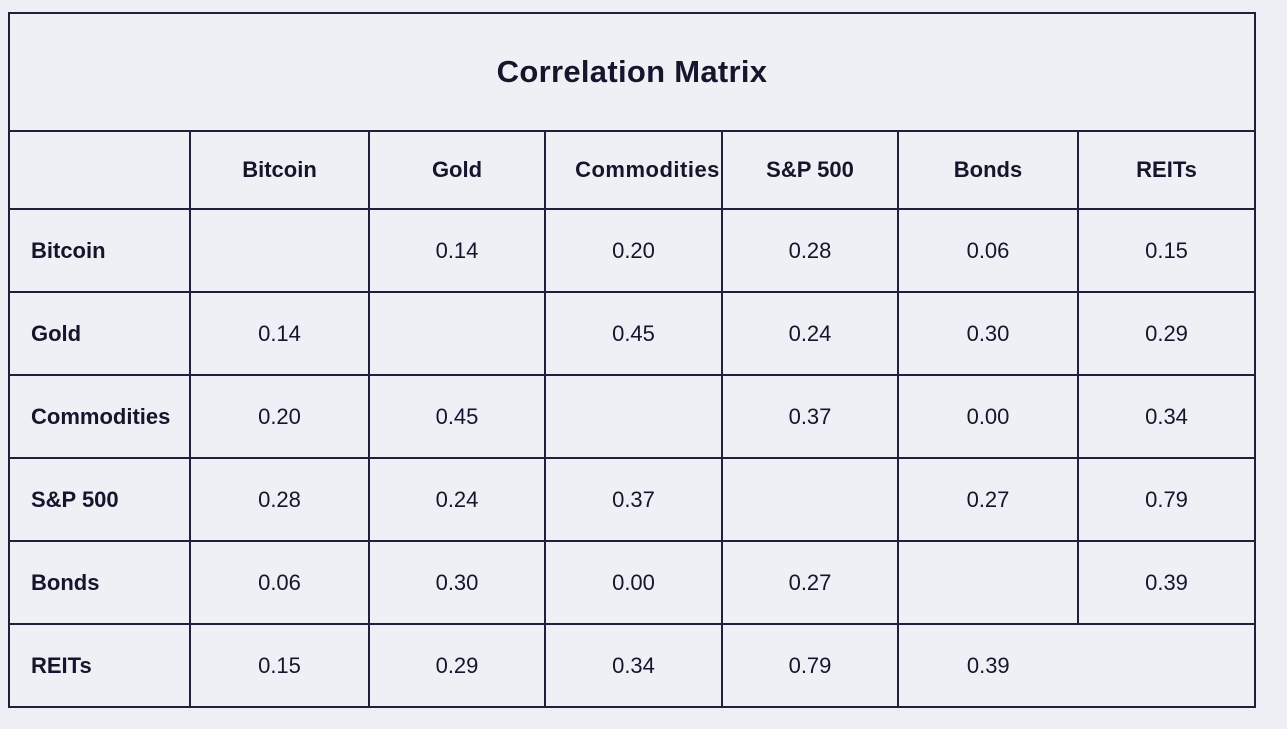  What do you see at coordinates (1166, 582) in the screenshot?
I see `matrix-cell-bonds-reits: 0.39` at bounding box center [1166, 582].